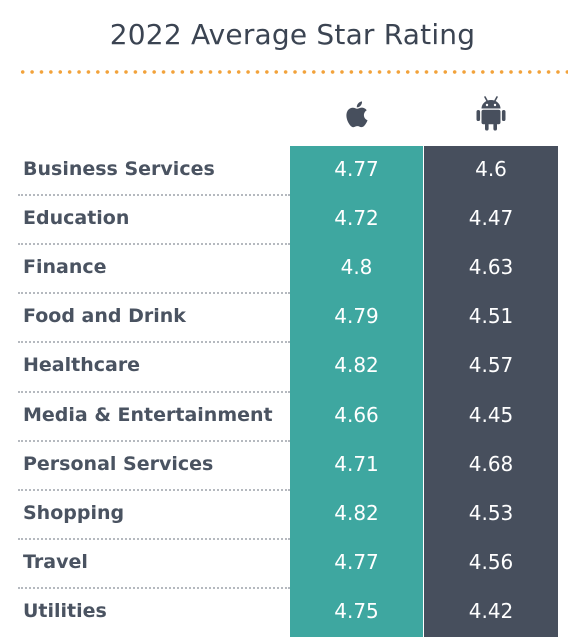  What do you see at coordinates (356, 267) in the screenshot?
I see `ios-rating-value: 4.8` at bounding box center [356, 267].